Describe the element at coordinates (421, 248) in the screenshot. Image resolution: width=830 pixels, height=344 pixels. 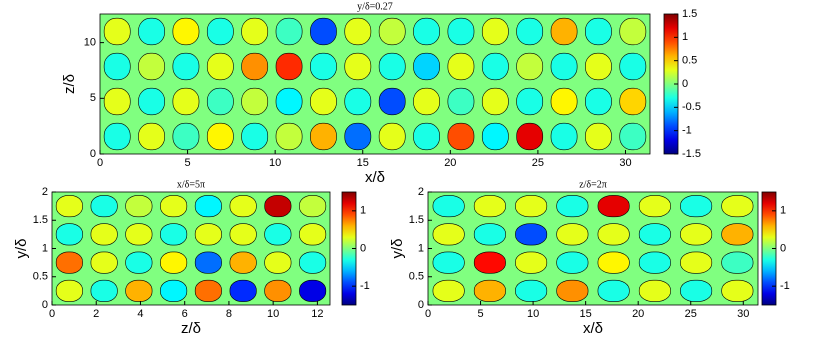
I see `y-tick-label: 1` at that location.